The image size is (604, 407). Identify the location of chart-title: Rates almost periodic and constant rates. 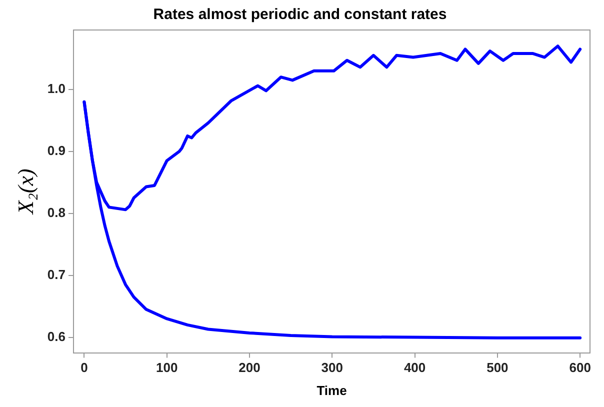
(300, 15).